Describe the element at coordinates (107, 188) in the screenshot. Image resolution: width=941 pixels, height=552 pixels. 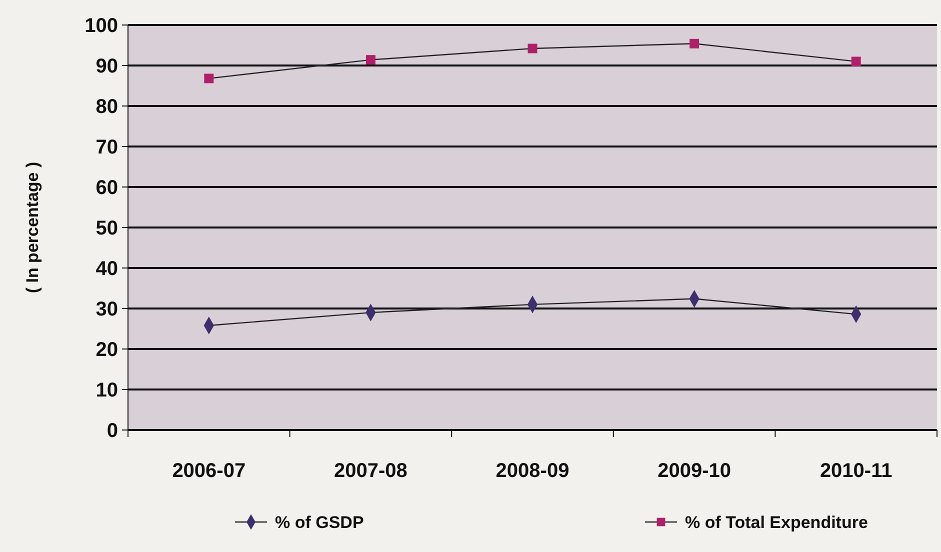
I see `y-tick-label: 60` at that location.